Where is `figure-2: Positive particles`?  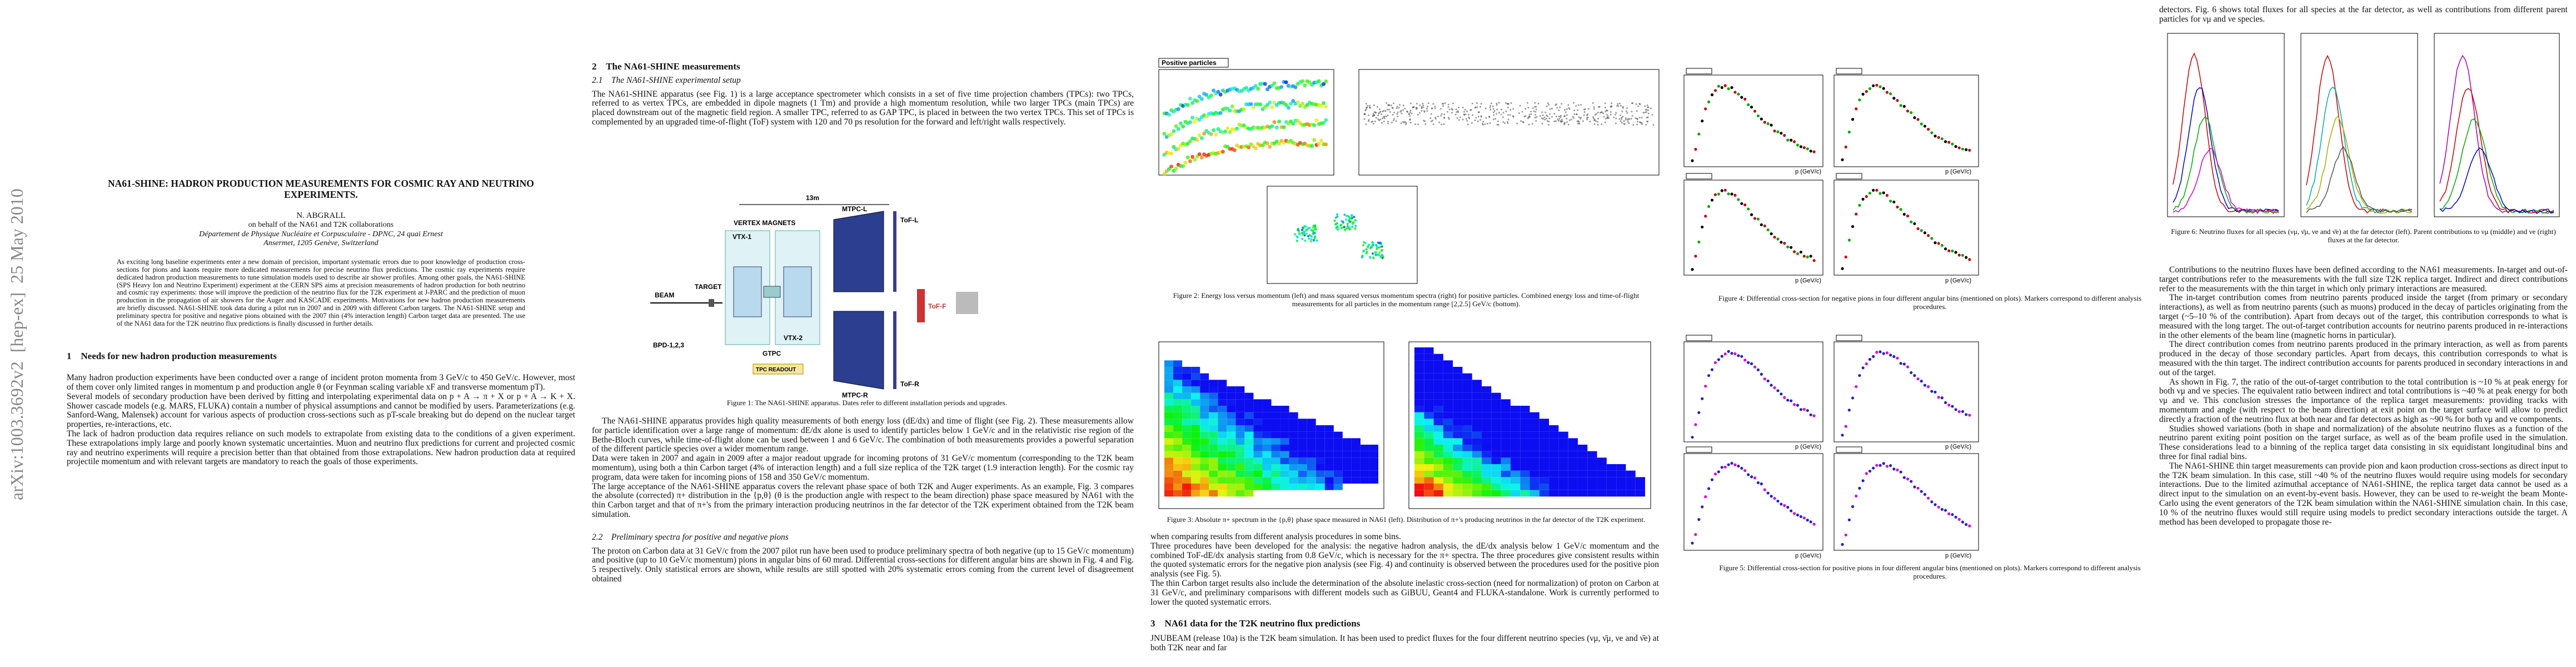 figure-2: Positive particles is located at coordinates (1193, 63).